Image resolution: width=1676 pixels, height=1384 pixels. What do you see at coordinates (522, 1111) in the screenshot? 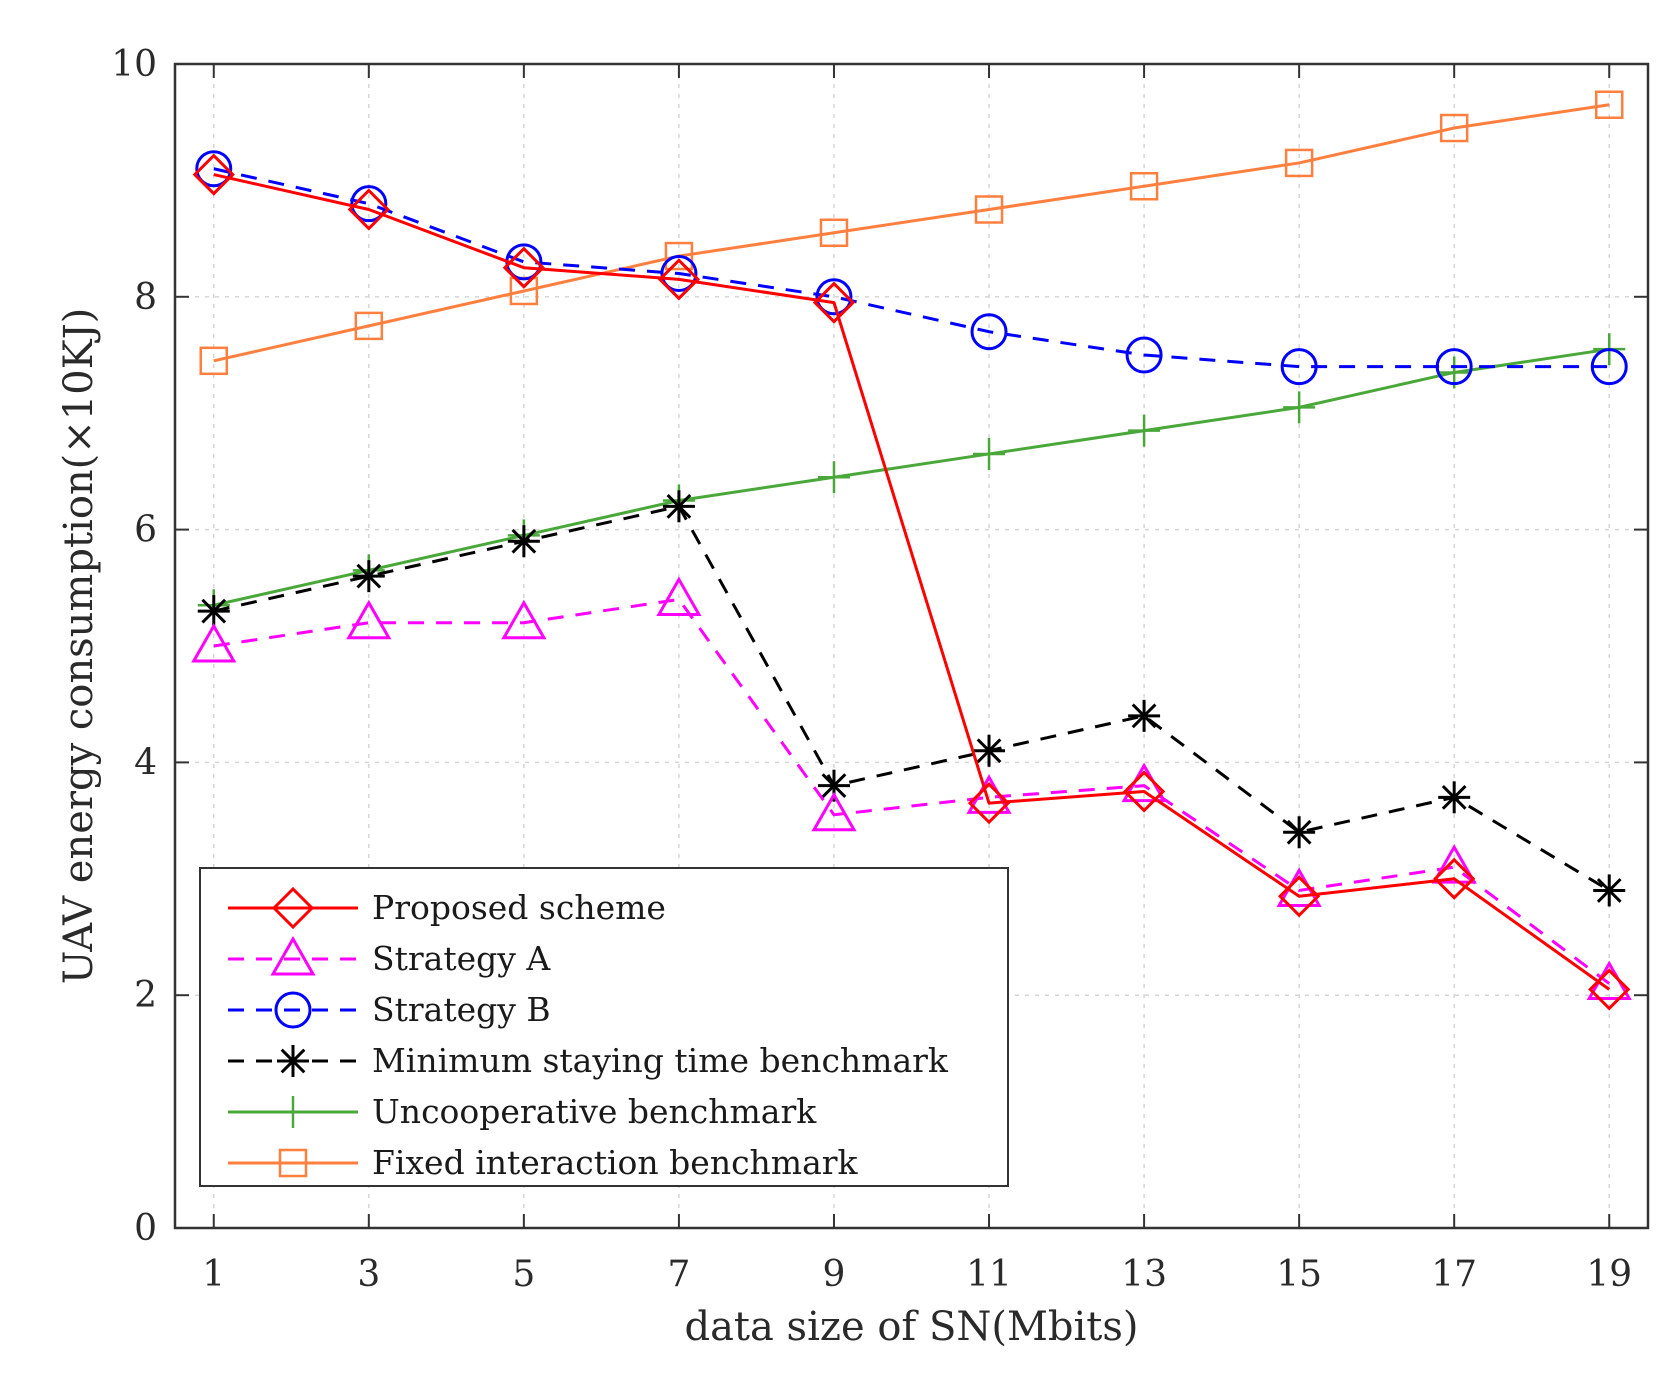
I see `legend-item: Uncooperative benchmark` at bounding box center [522, 1111].